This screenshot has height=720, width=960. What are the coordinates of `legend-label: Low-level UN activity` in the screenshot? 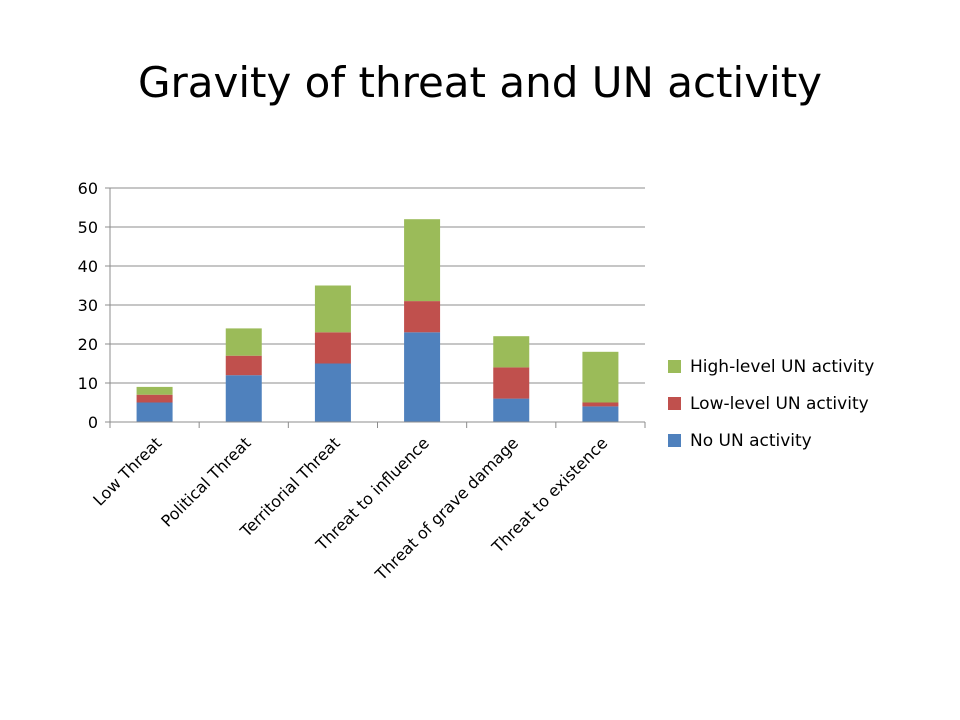 It's located at (779, 404).